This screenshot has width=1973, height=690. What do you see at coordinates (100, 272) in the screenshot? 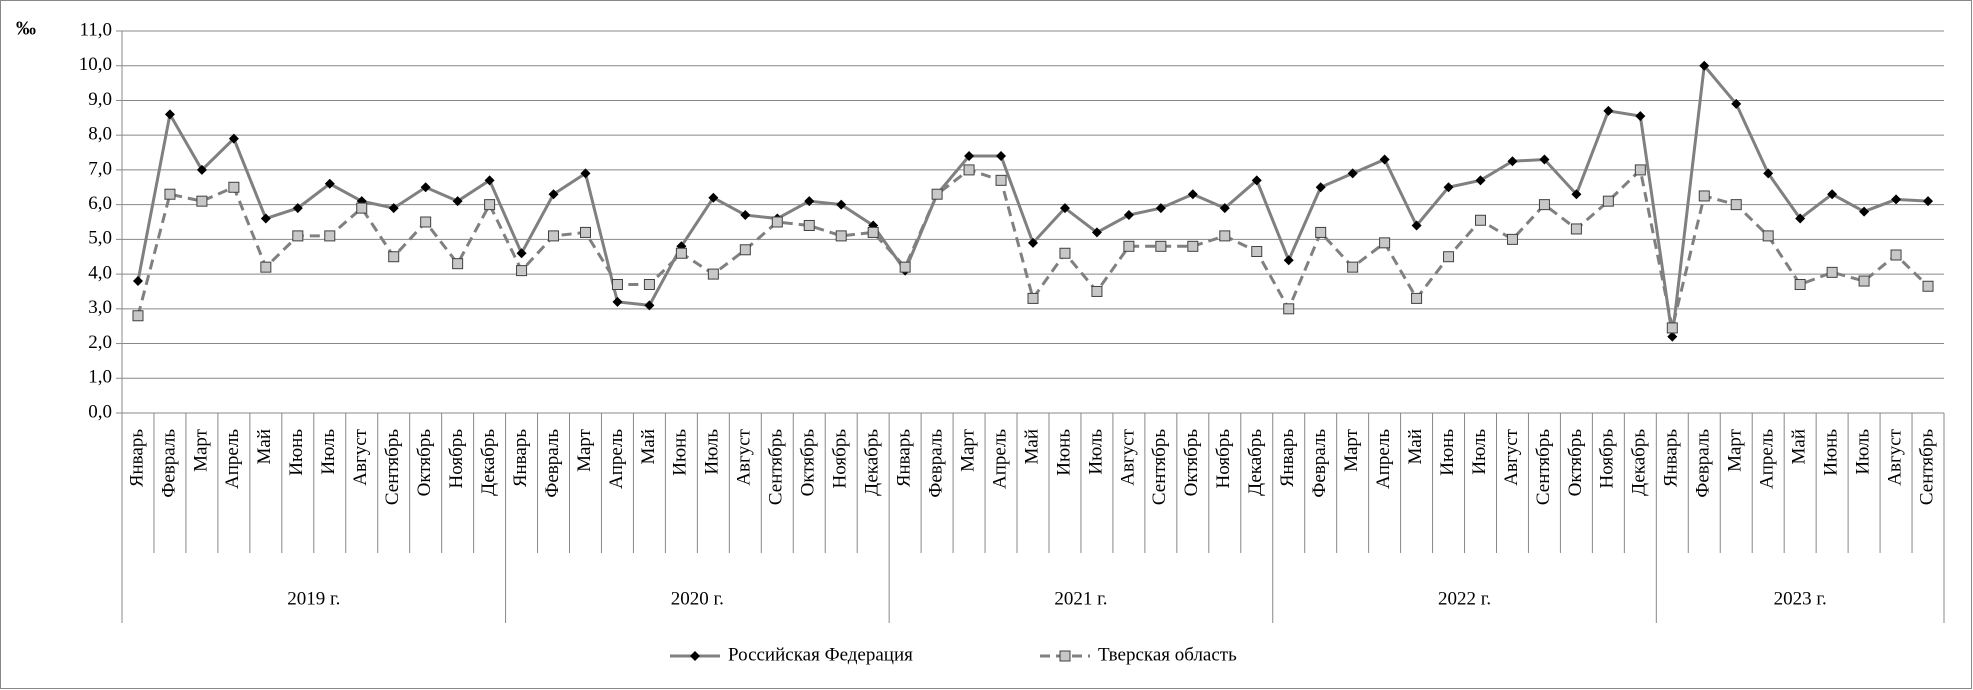
I see `y-tick-label: 4,0` at bounding box center [100, 272].